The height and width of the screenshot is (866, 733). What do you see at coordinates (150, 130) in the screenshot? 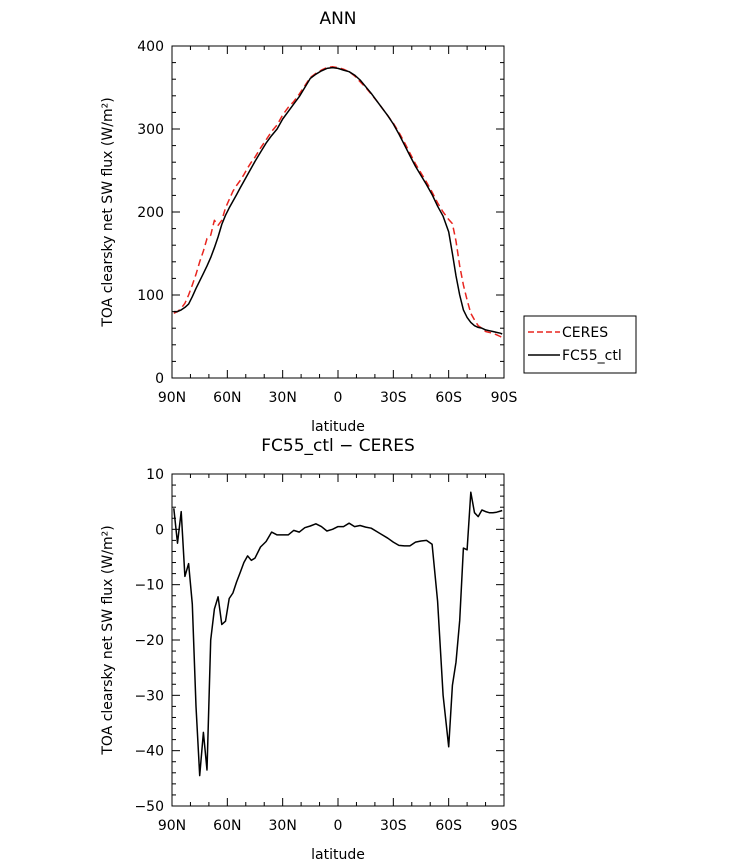
I see `y-tick-label: 300` at bounding box center [150, 130].